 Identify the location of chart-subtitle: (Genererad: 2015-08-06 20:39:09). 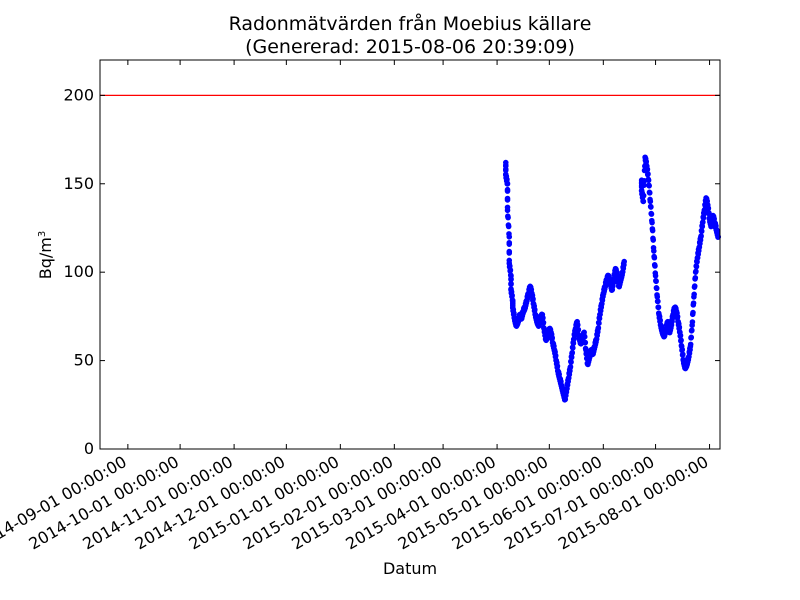
(410, 47).